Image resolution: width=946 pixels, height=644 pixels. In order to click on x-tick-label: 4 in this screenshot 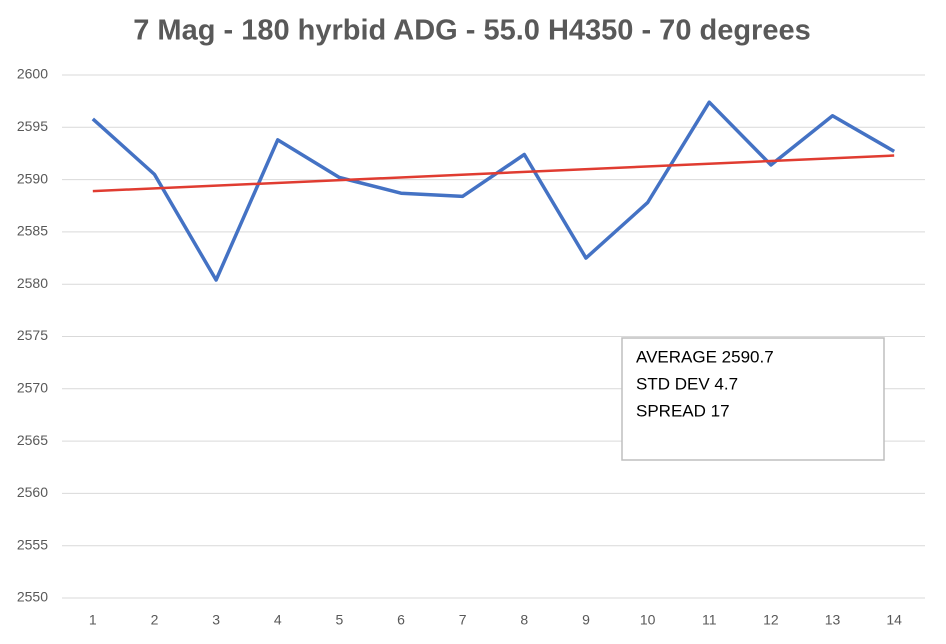, I will do `click(278, 620)`.